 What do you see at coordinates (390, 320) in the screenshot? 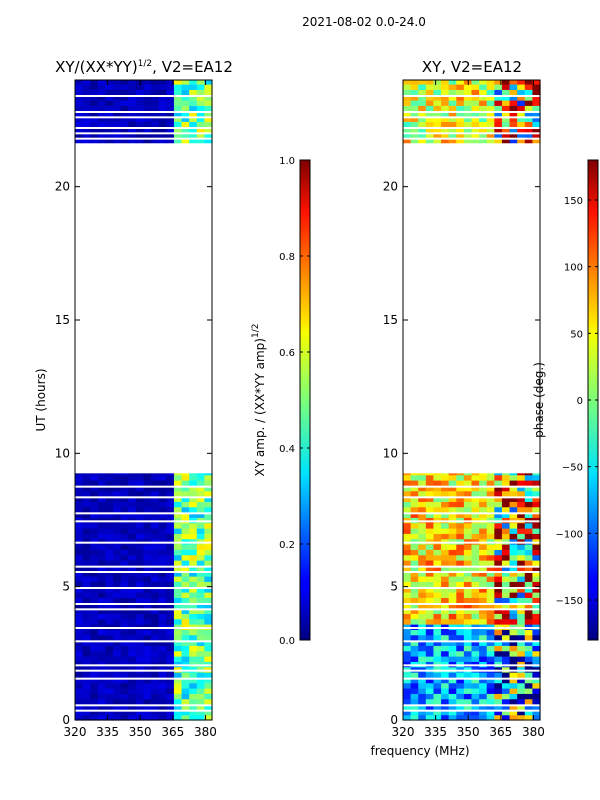
I see `y-tick-label: 15` at bounding box center [390, 320].